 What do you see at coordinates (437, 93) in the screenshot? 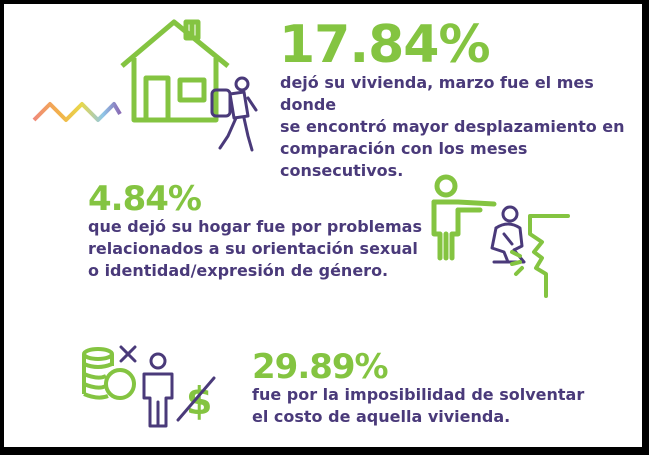
I see `text-line: dejó su vivienda, marzo fue el mes donde` at bounding box center [437, 93].